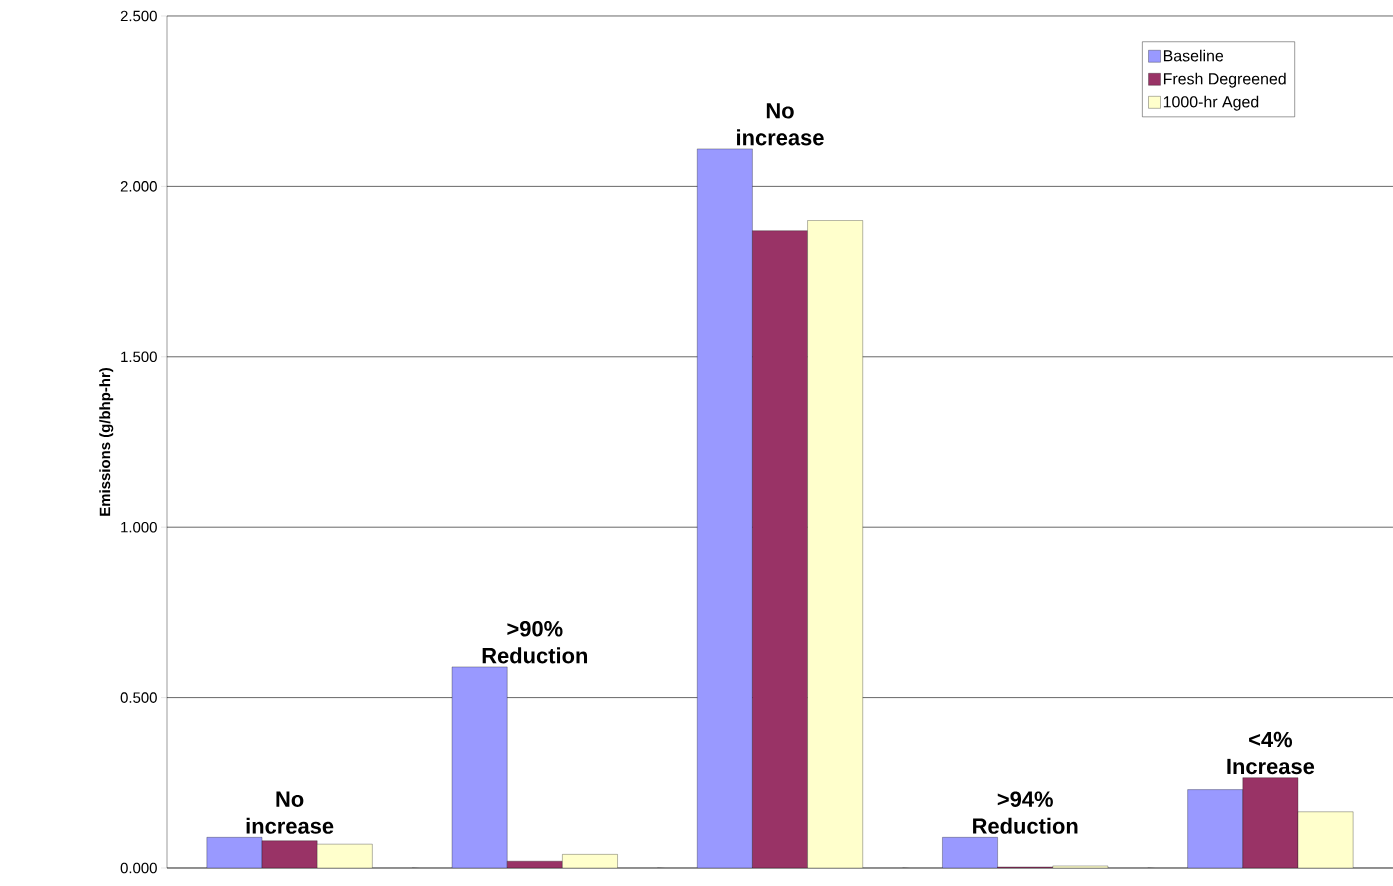 Image resolution: width=1393 pixels, height=886 pixels. I want to click on annotation: <4% Increase, so click(1271, 753).